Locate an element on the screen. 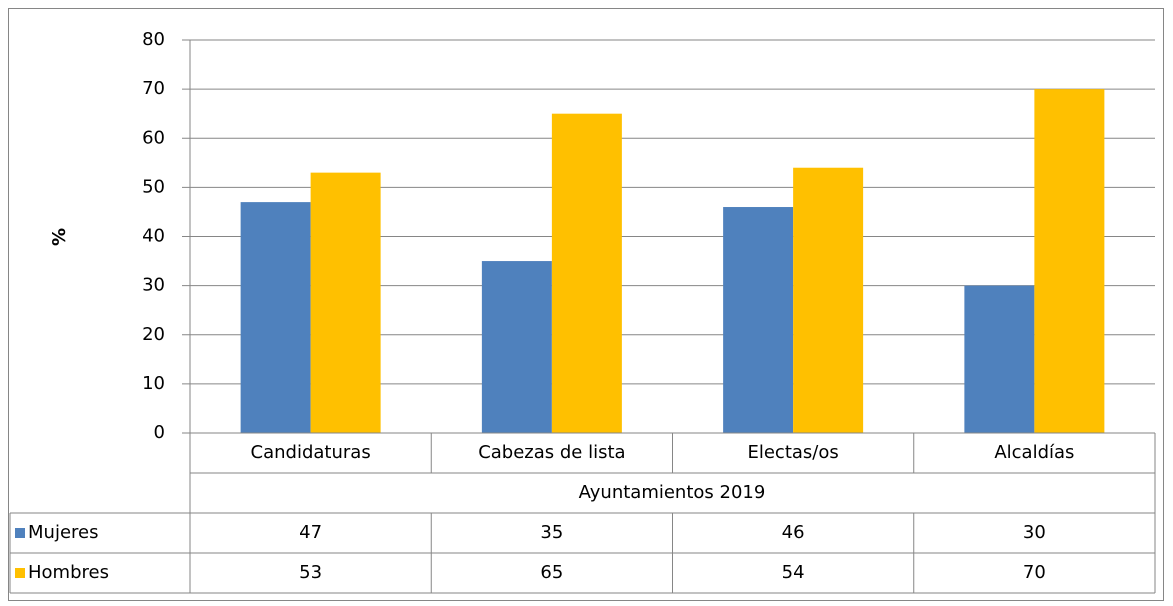 The width and height of the screenshot is (1173, 606). y-tick-label: 10 is located at coordinates (153, 383).